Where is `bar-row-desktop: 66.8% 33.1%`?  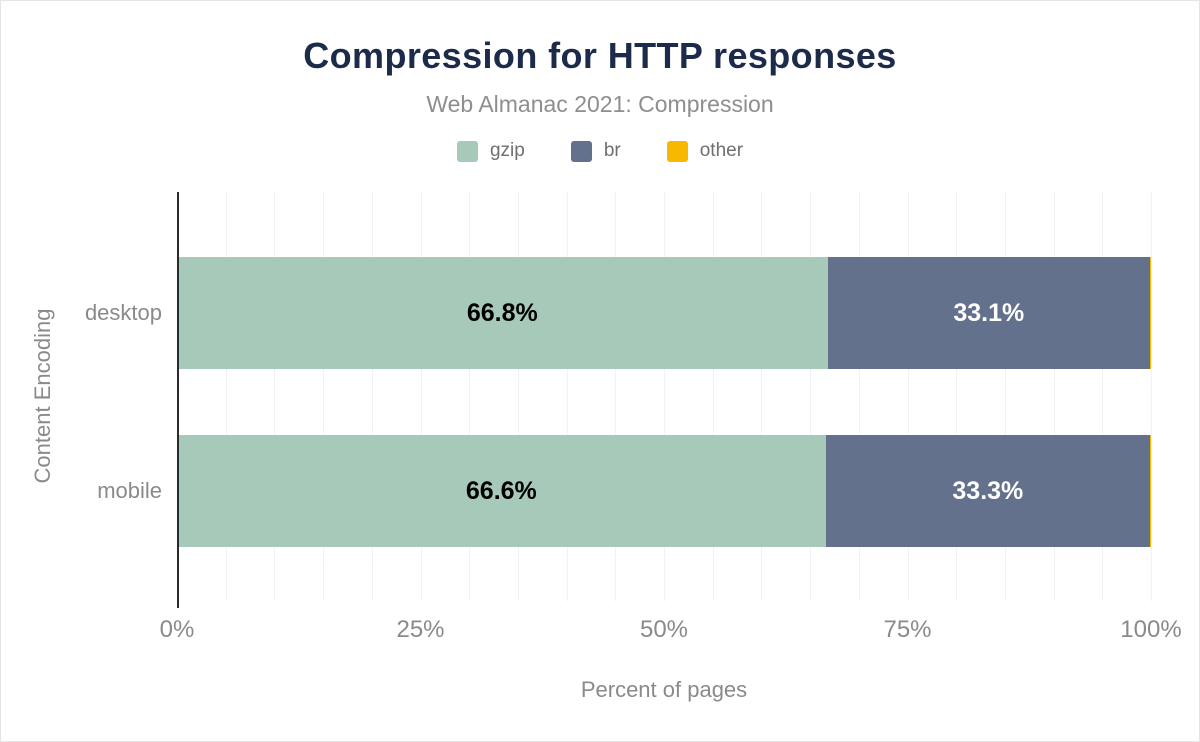
bar-row-desktop: 66.8% 33.1% is located at coordinates (664, 313).